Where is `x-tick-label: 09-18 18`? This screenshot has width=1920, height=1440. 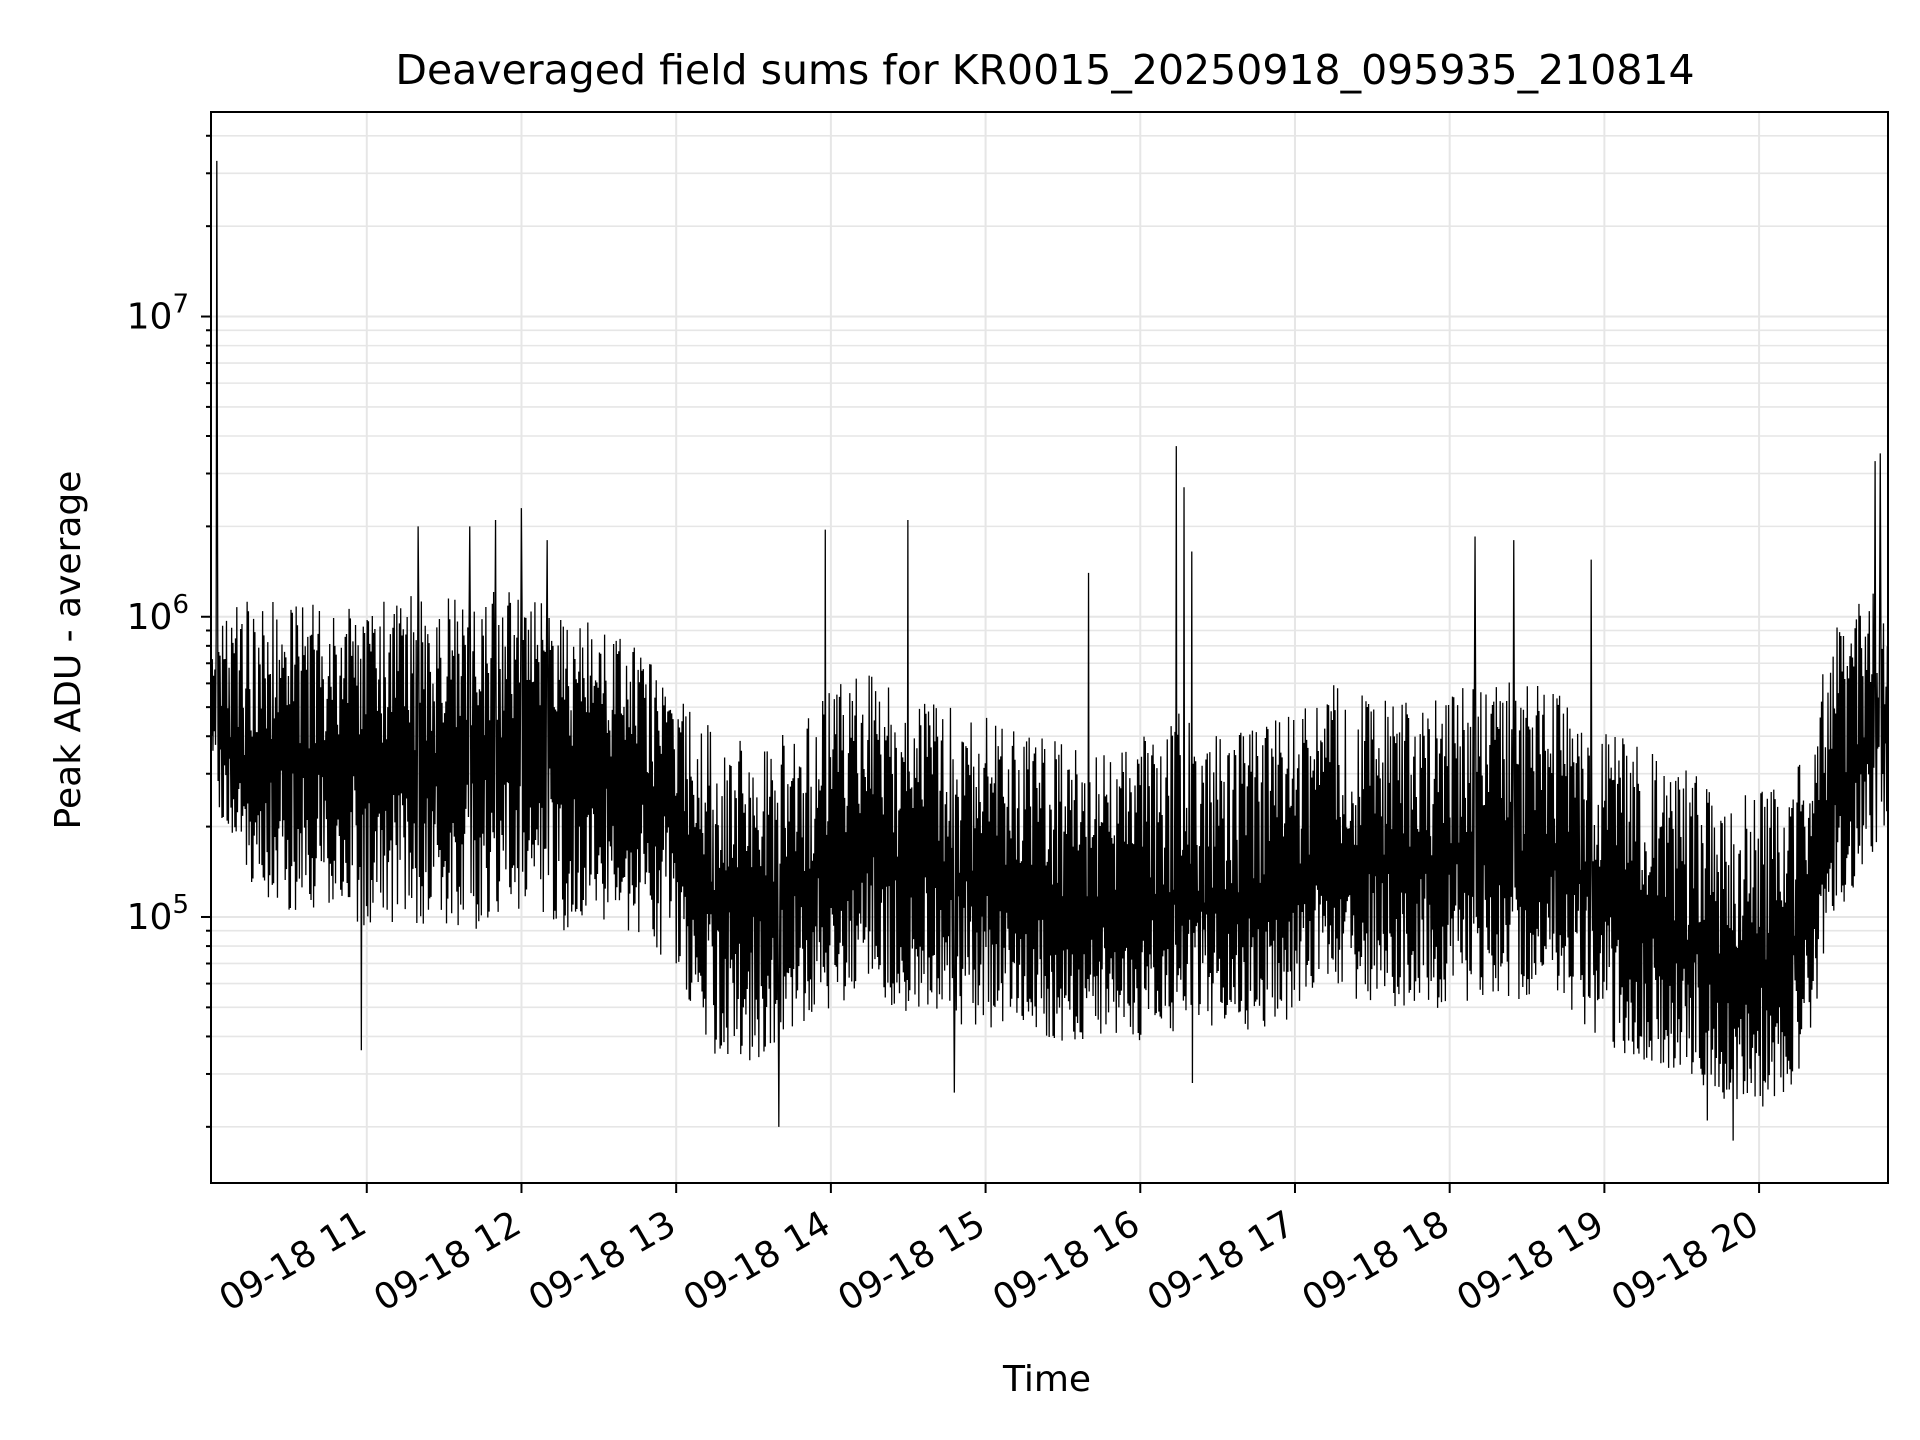 x-tick-label: 09-18 18 is located at coordinates (1376, 1261).